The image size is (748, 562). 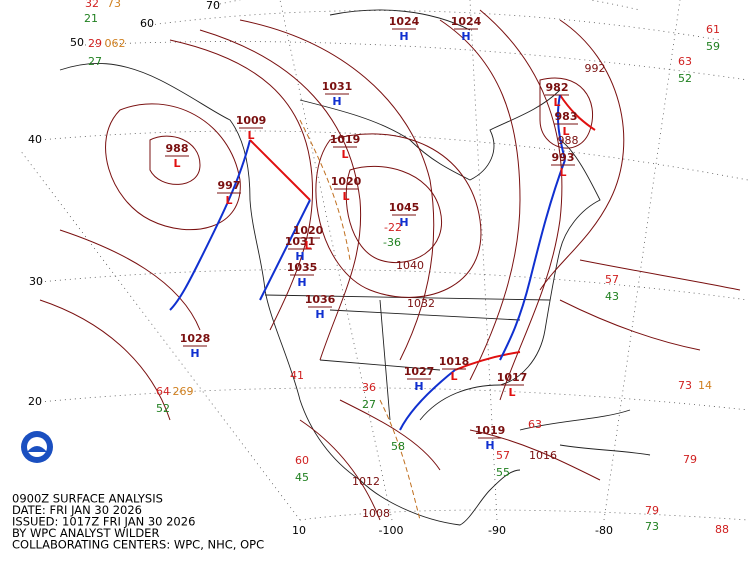 What do you see at coordinates (35, 139) in the screenshot?
I see `latitude-label: 40` at bounding box center [35, 139].